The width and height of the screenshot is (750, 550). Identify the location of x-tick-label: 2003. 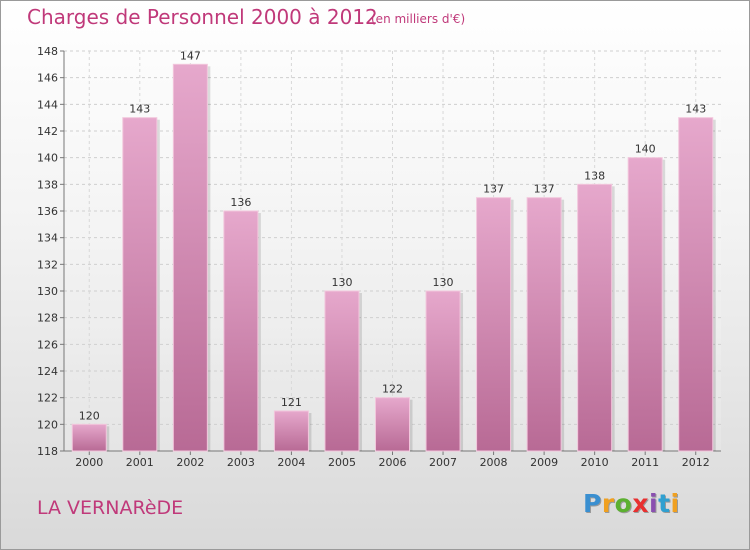
(241, 462).